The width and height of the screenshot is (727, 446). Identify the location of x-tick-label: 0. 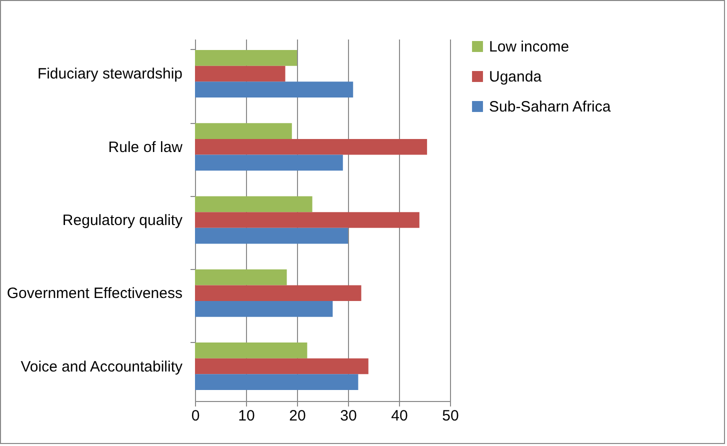
(195, 416).